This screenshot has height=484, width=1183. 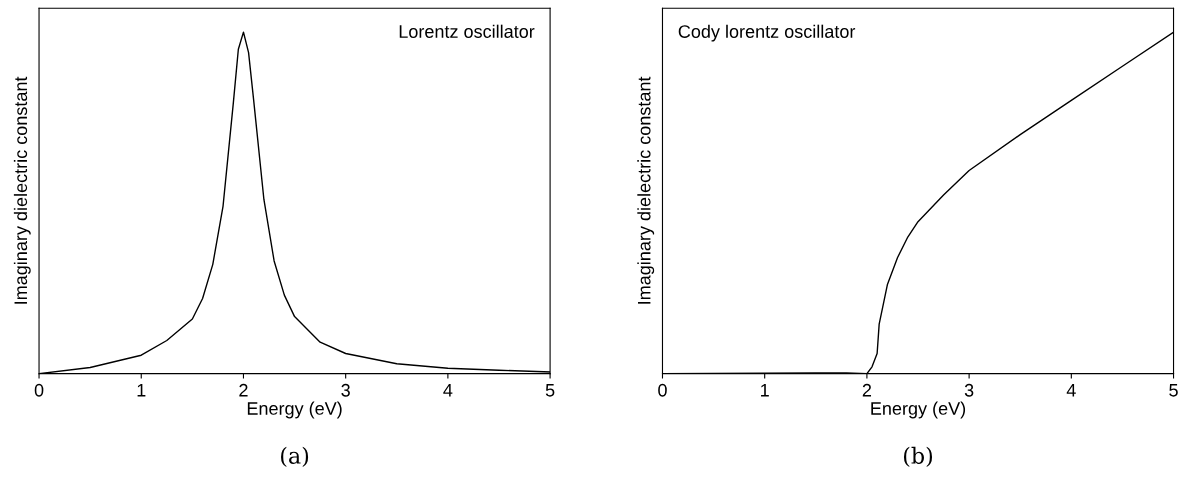 I want to click on text: (a), so click(x=295, y=457).